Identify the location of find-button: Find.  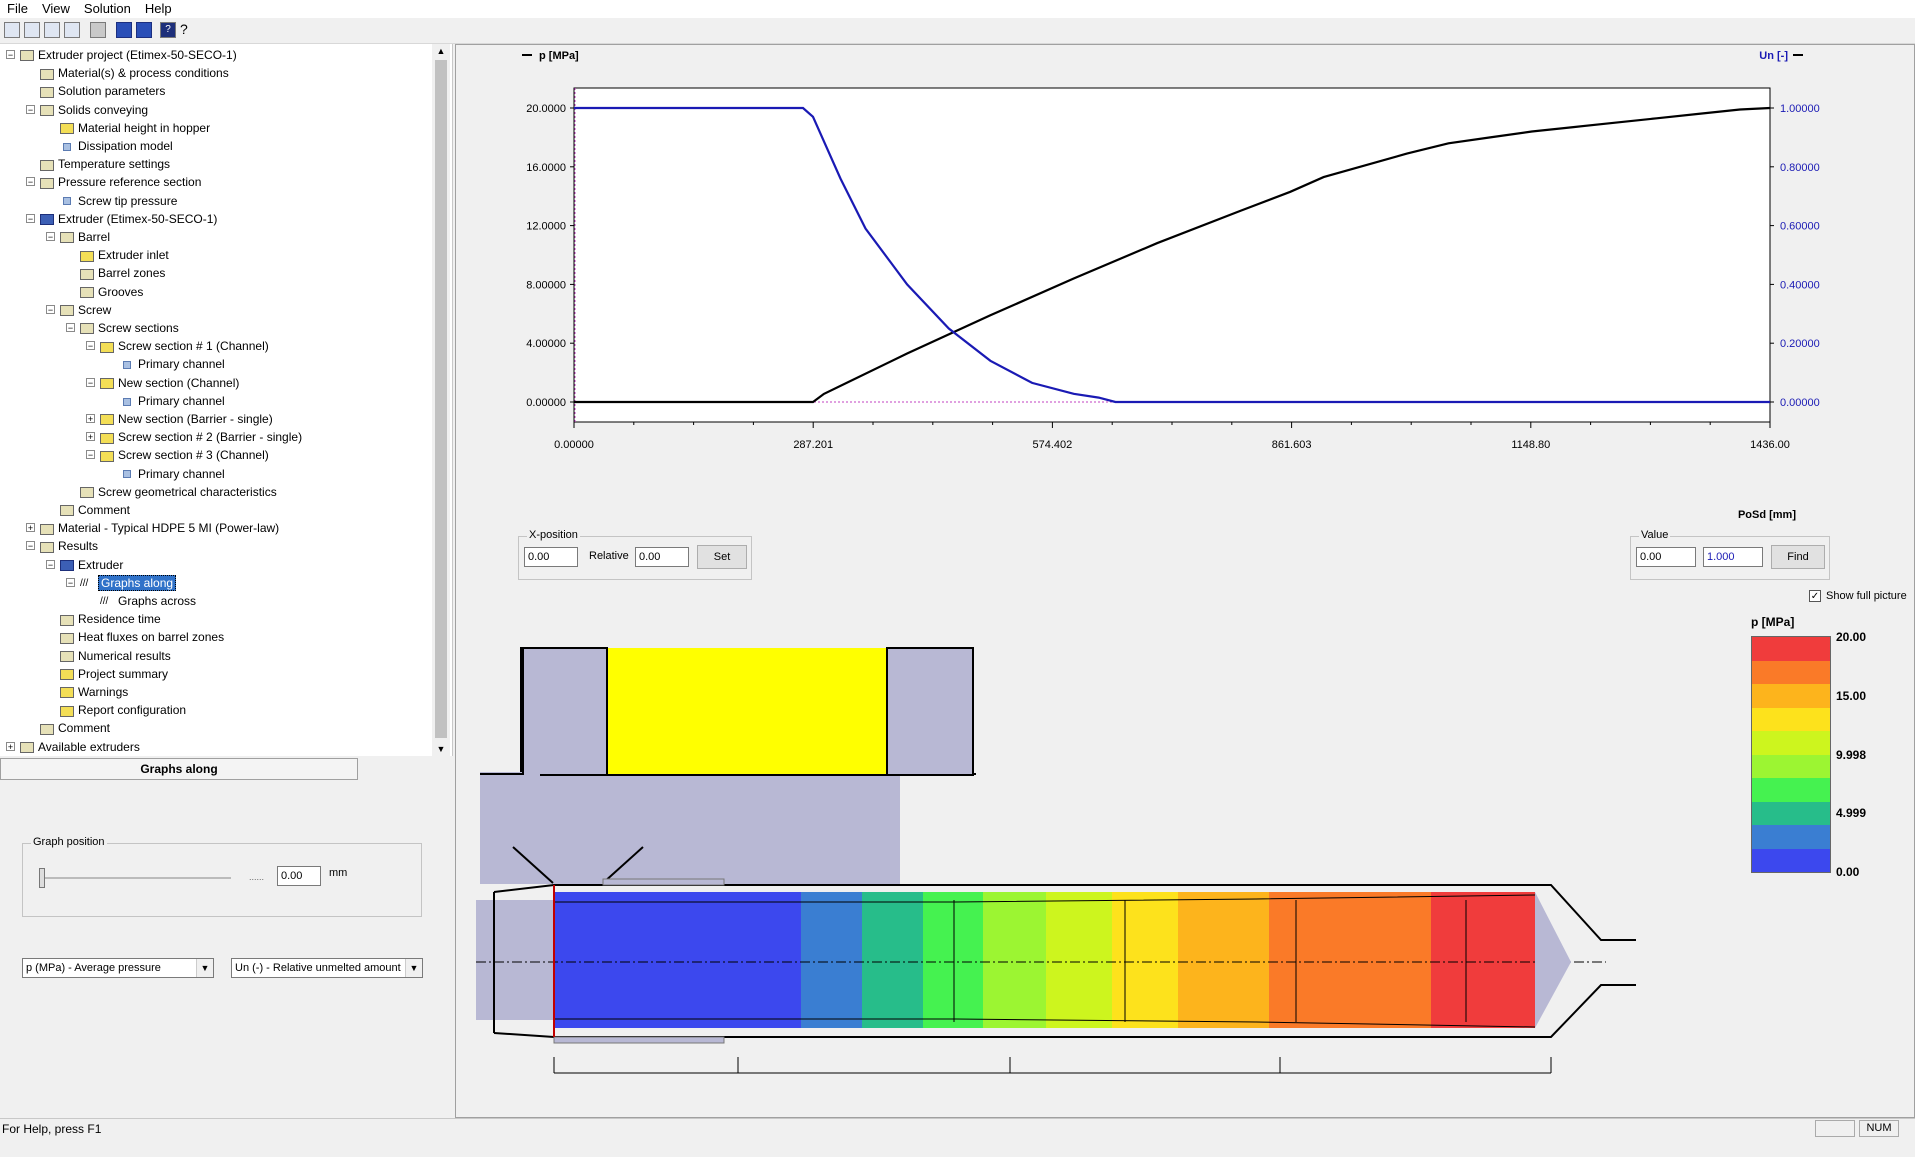
(1798, 557).